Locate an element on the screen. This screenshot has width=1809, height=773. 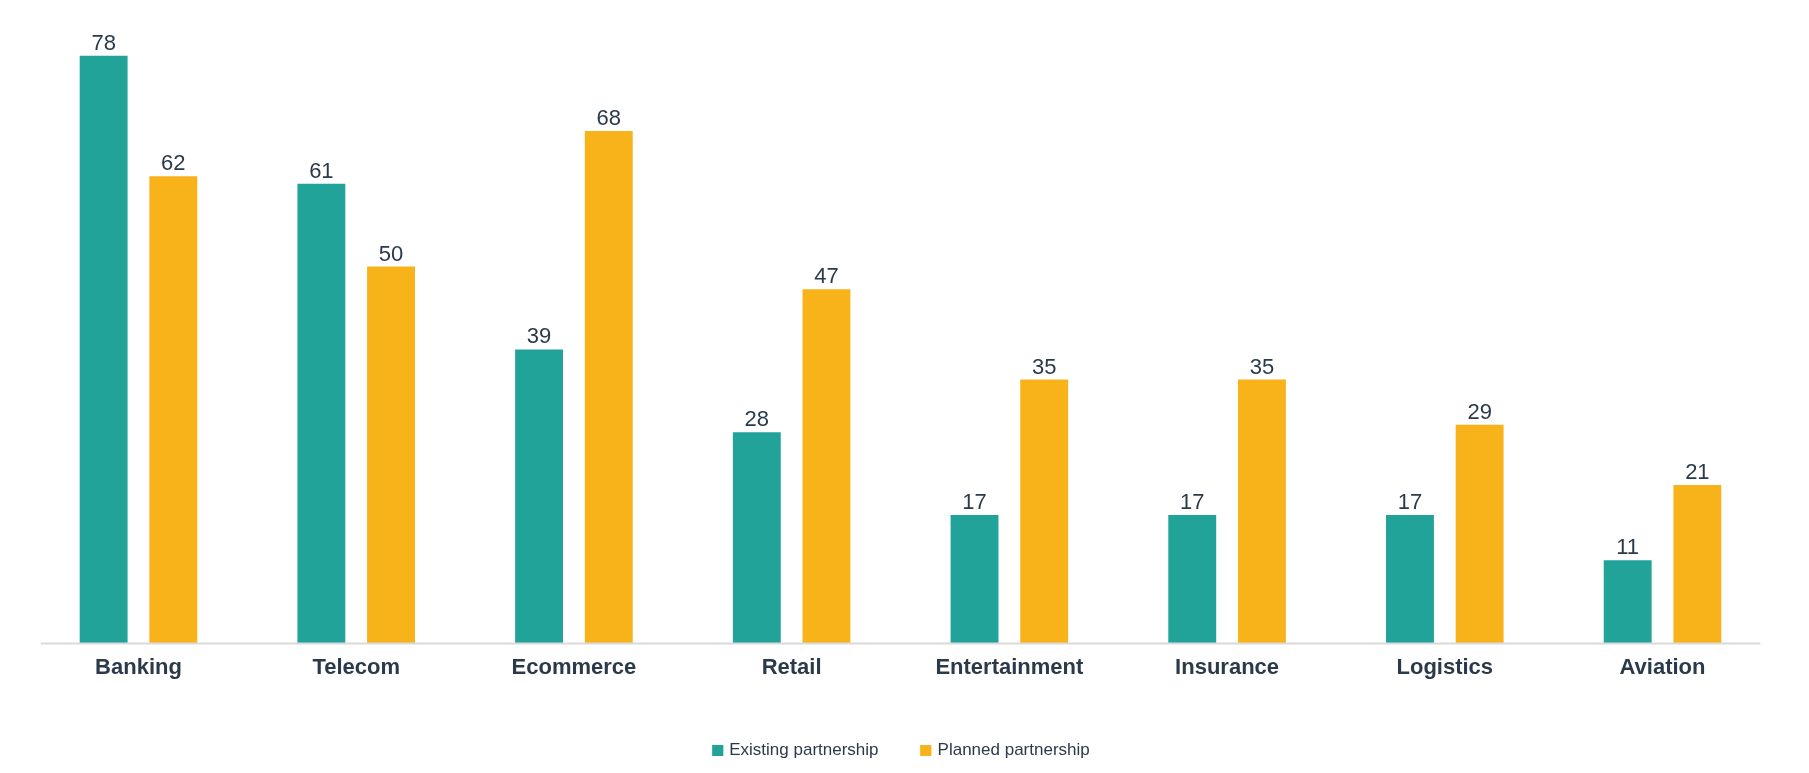
data-label: 78 is located at coordinates (103, 42).